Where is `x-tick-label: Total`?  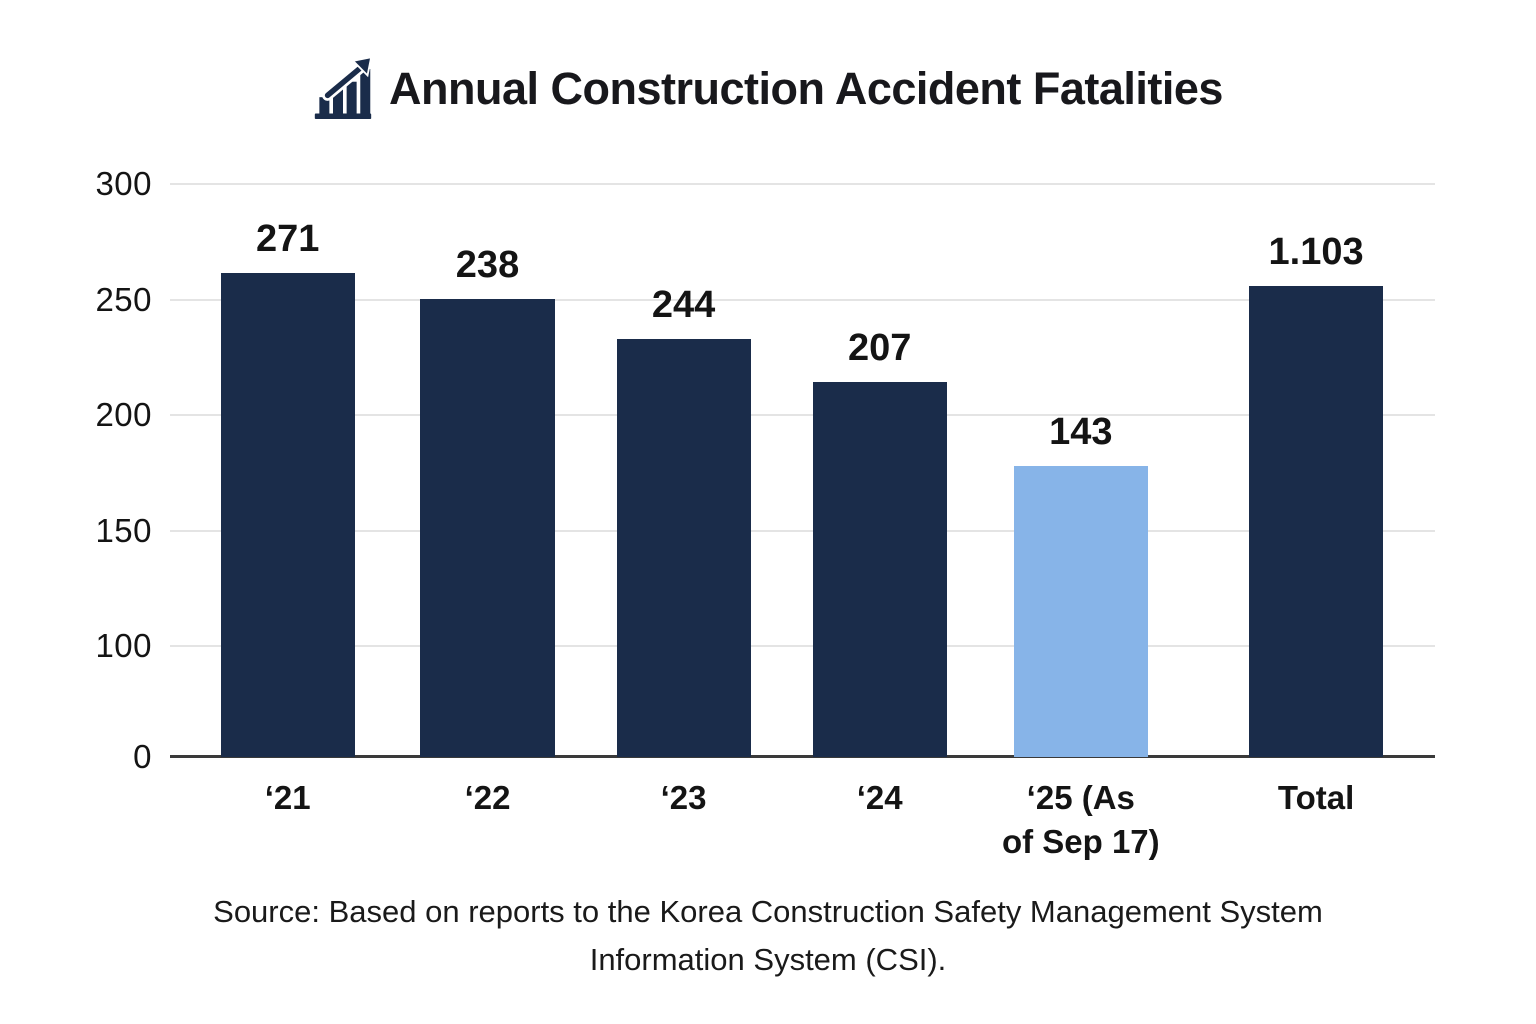
x-tick-label: Total is located at coordinates (1316, 797).